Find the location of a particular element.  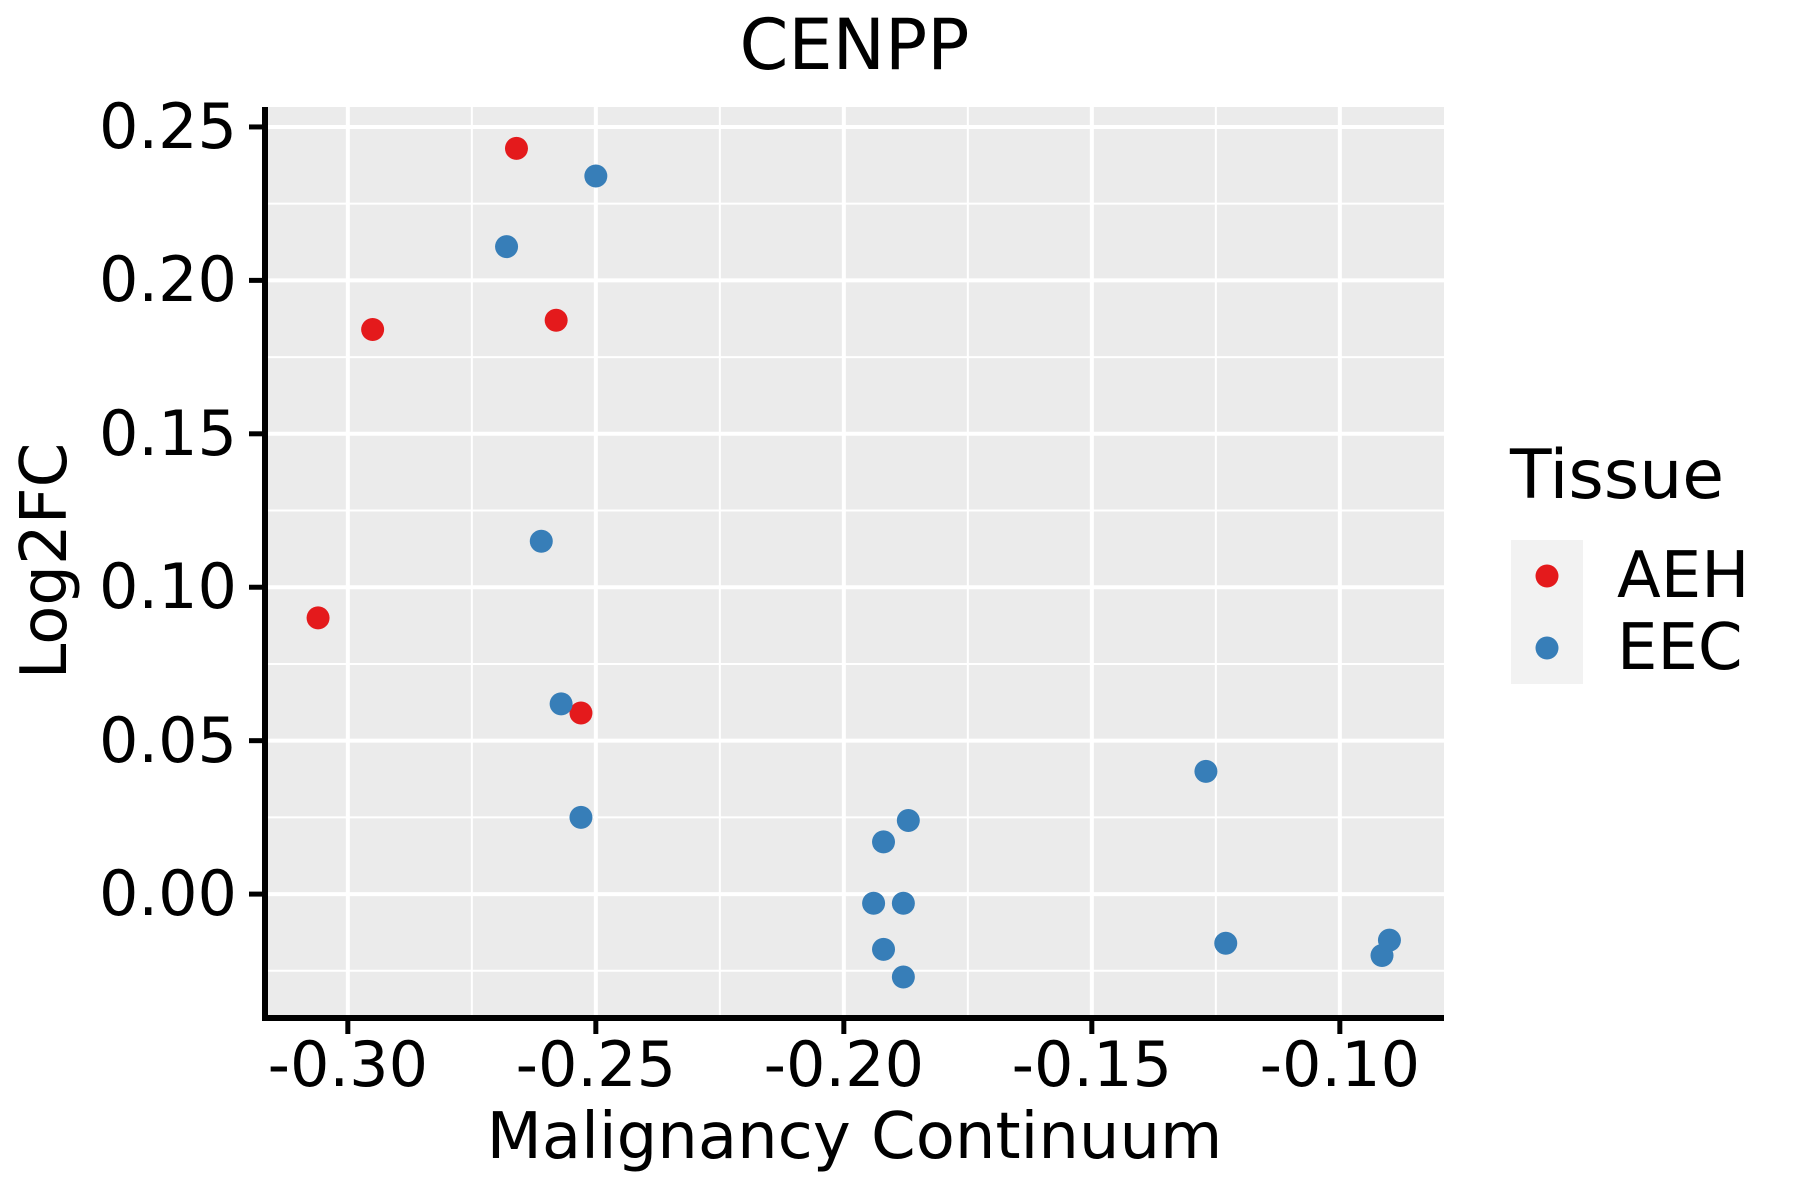

legend-item-label: AEH is located at coordinates (1683, 576).